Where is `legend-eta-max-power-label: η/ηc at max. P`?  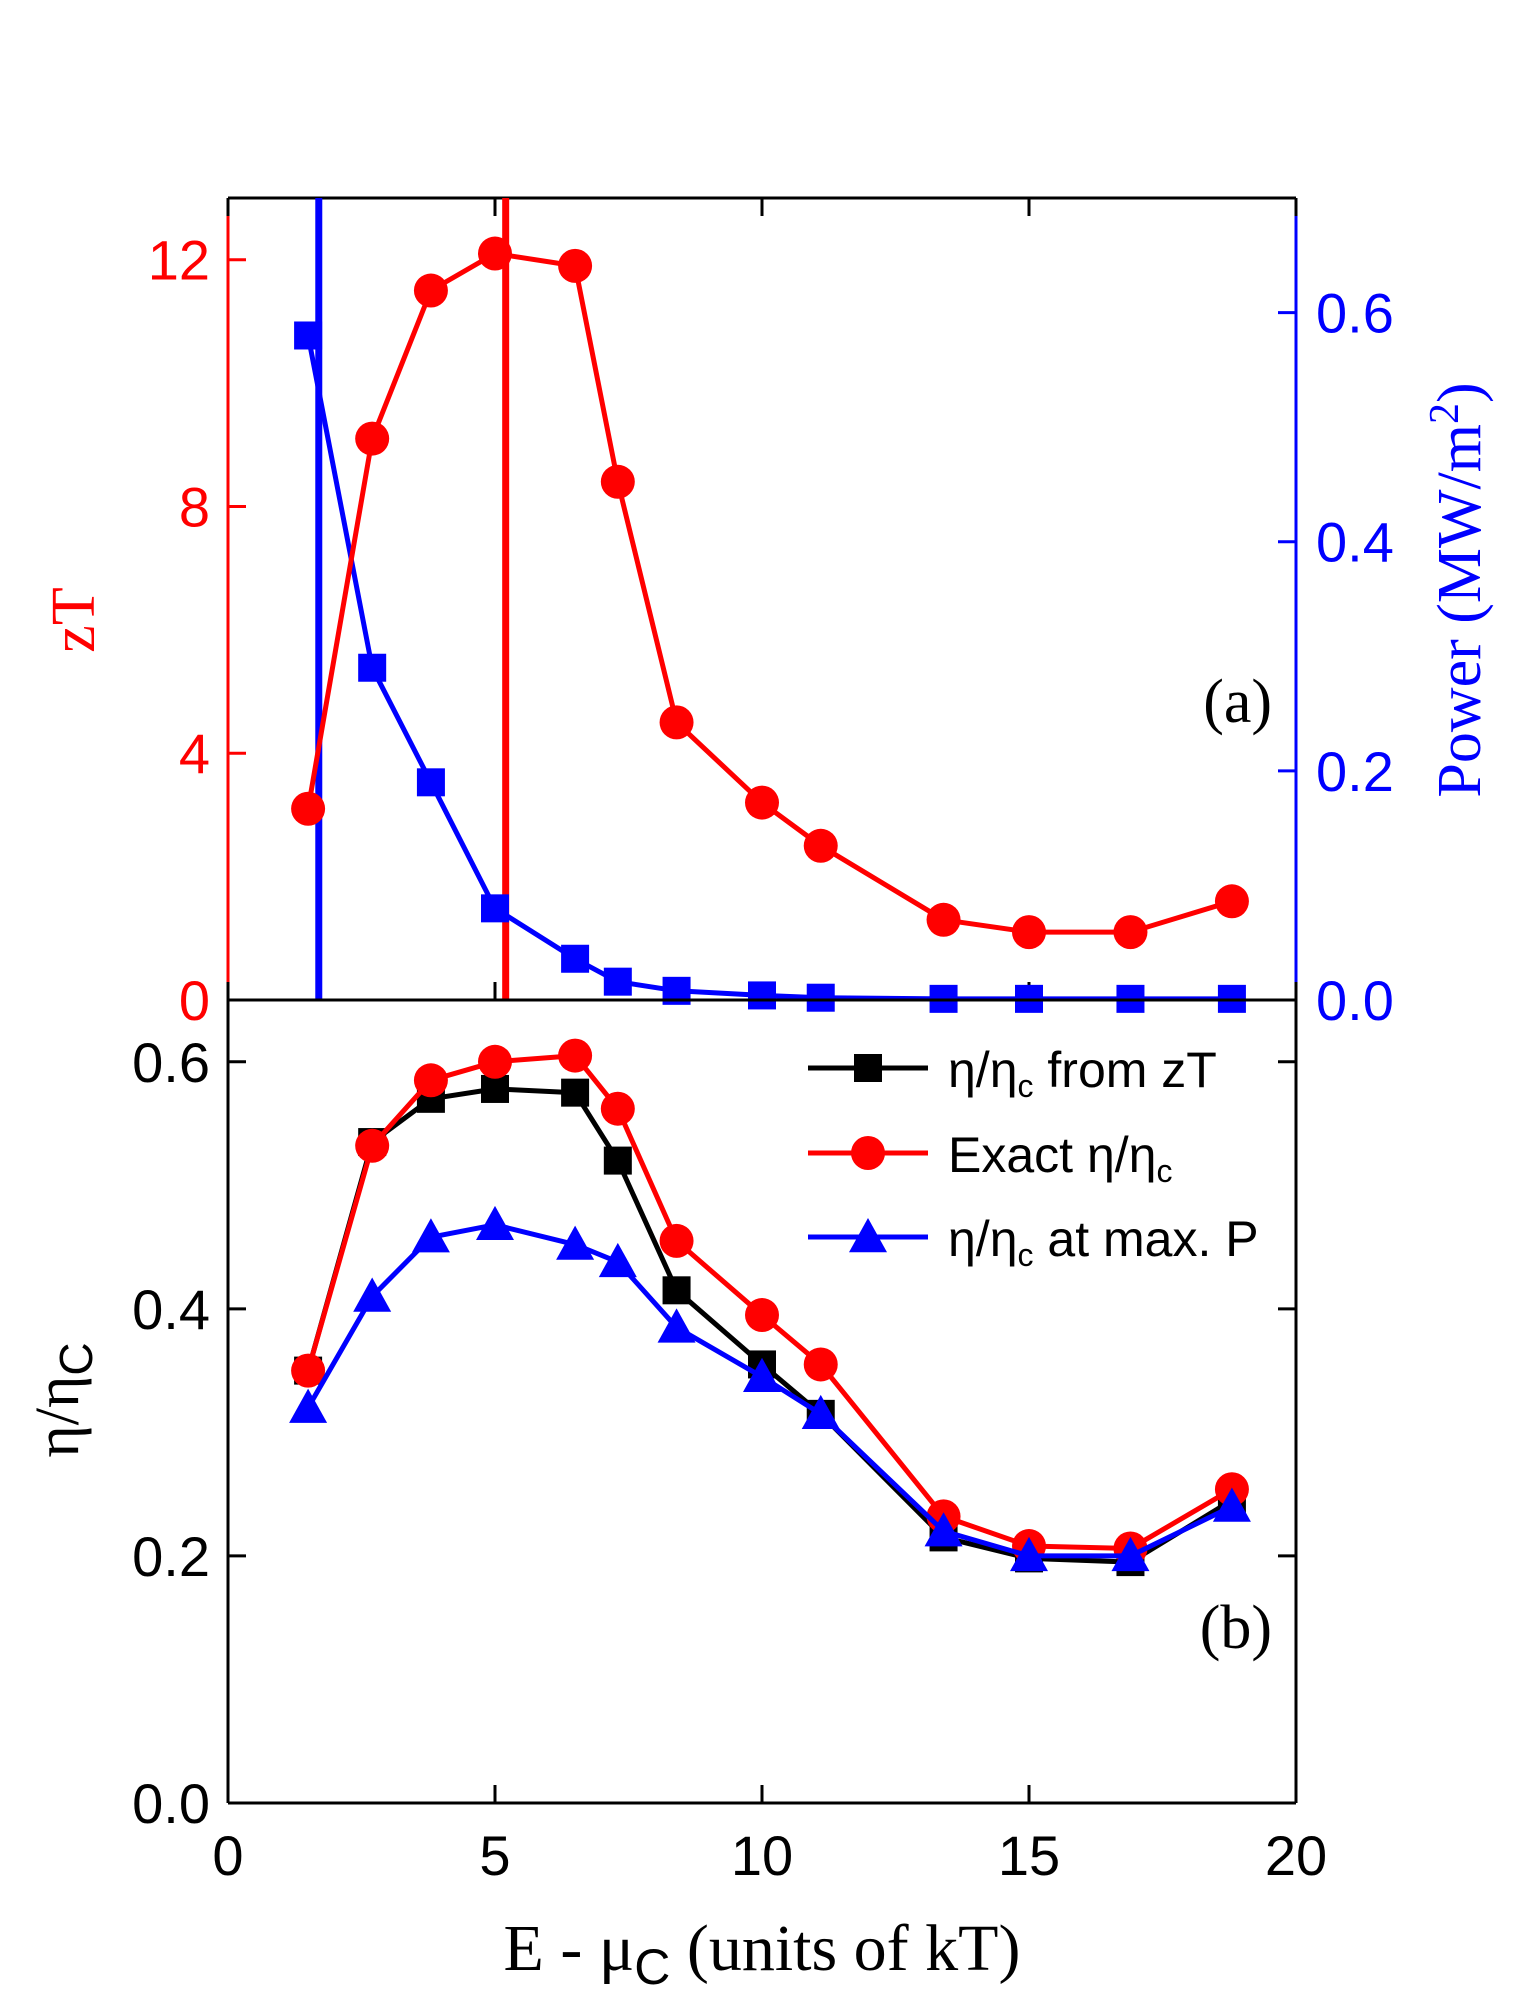
legend-eta-max-power-label: η/ηc at max. P is located at coordinates (1103, 1242).